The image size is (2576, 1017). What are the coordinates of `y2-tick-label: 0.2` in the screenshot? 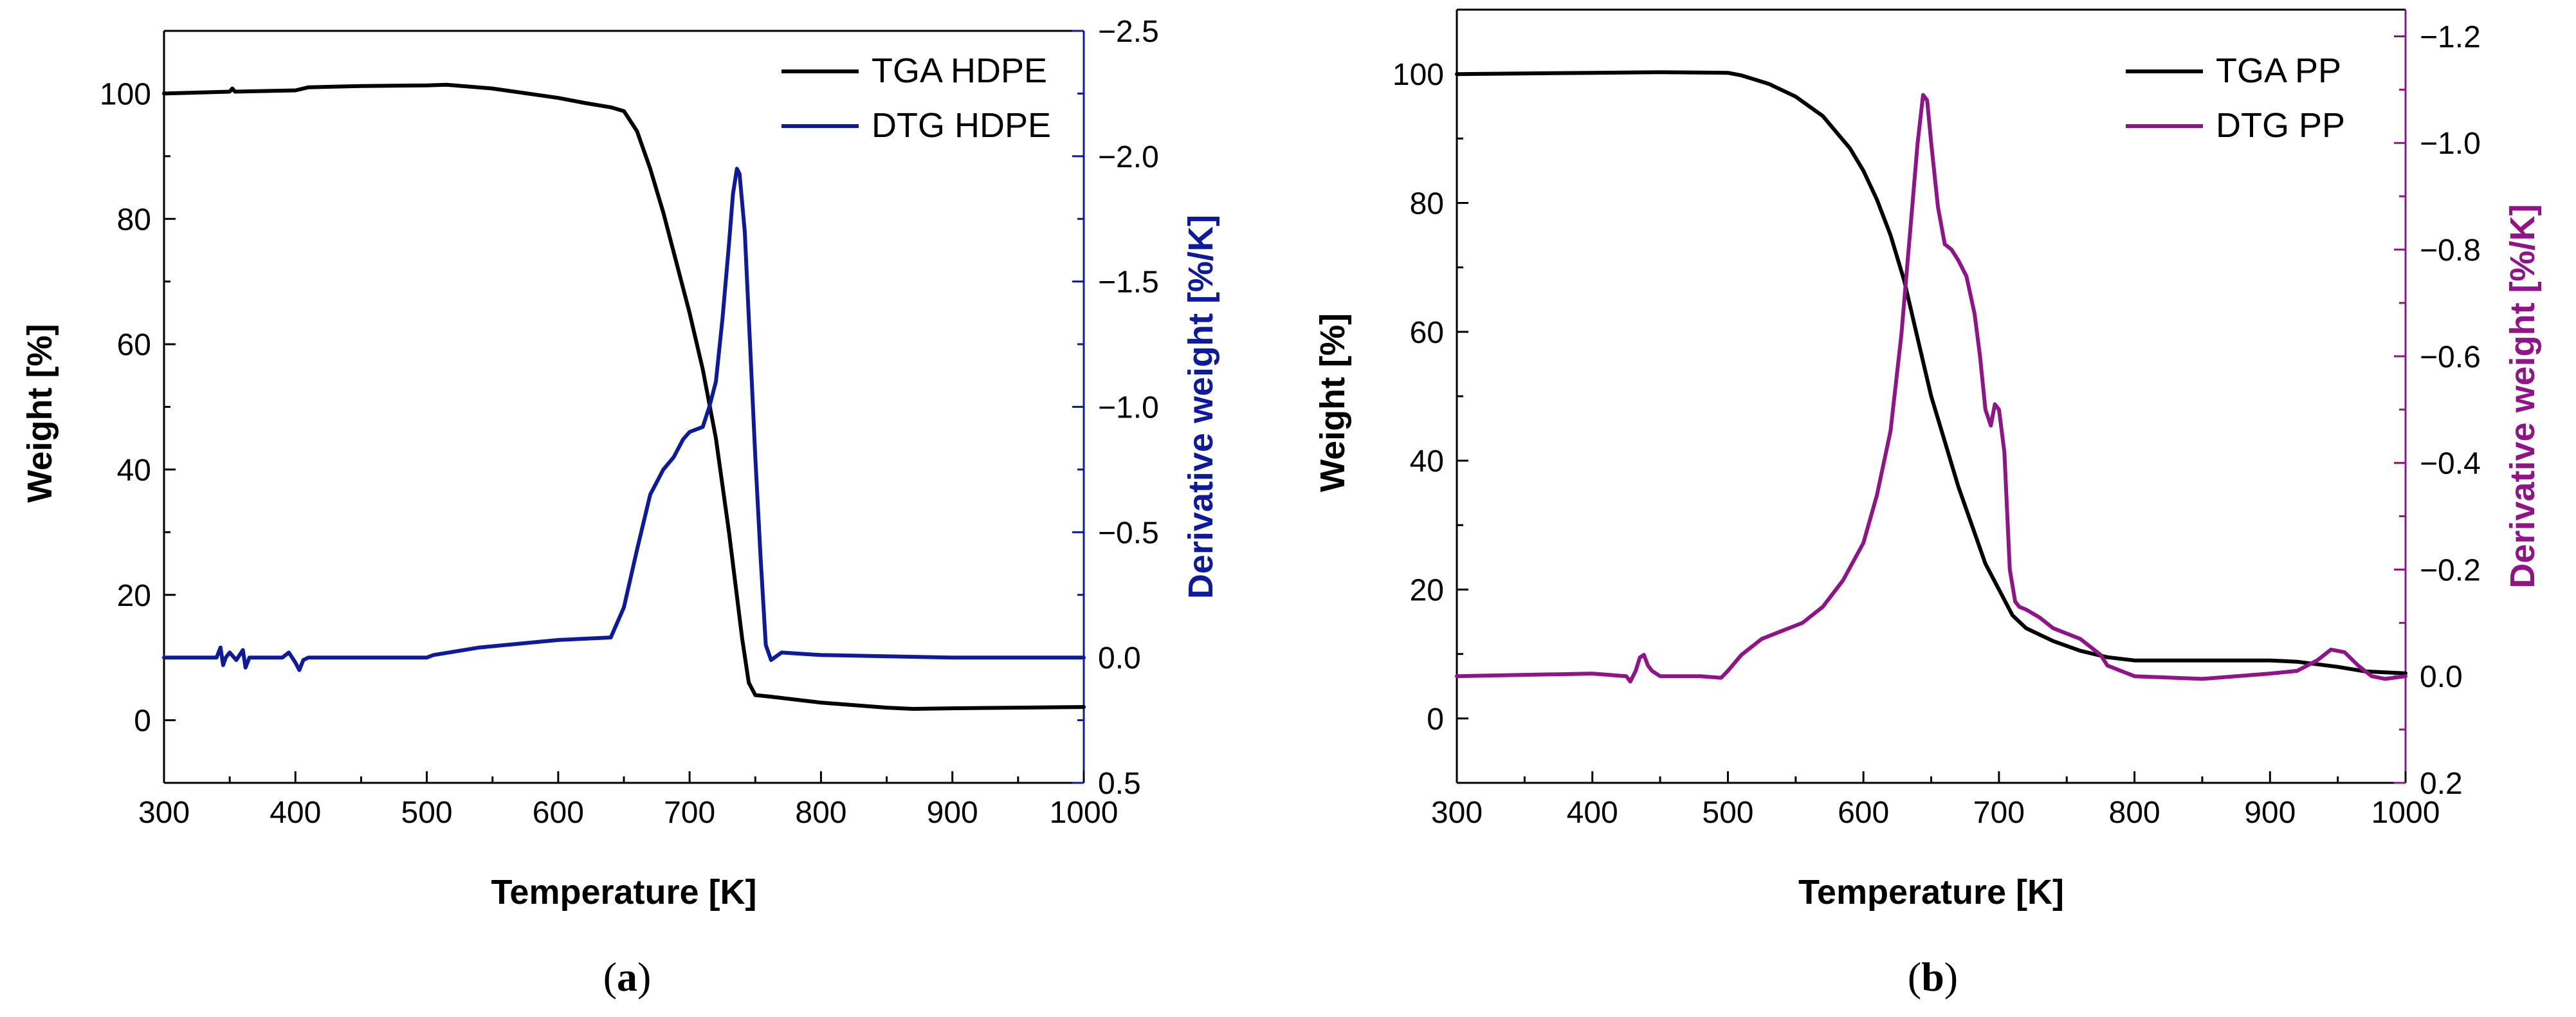 It's located at (2441, 784).